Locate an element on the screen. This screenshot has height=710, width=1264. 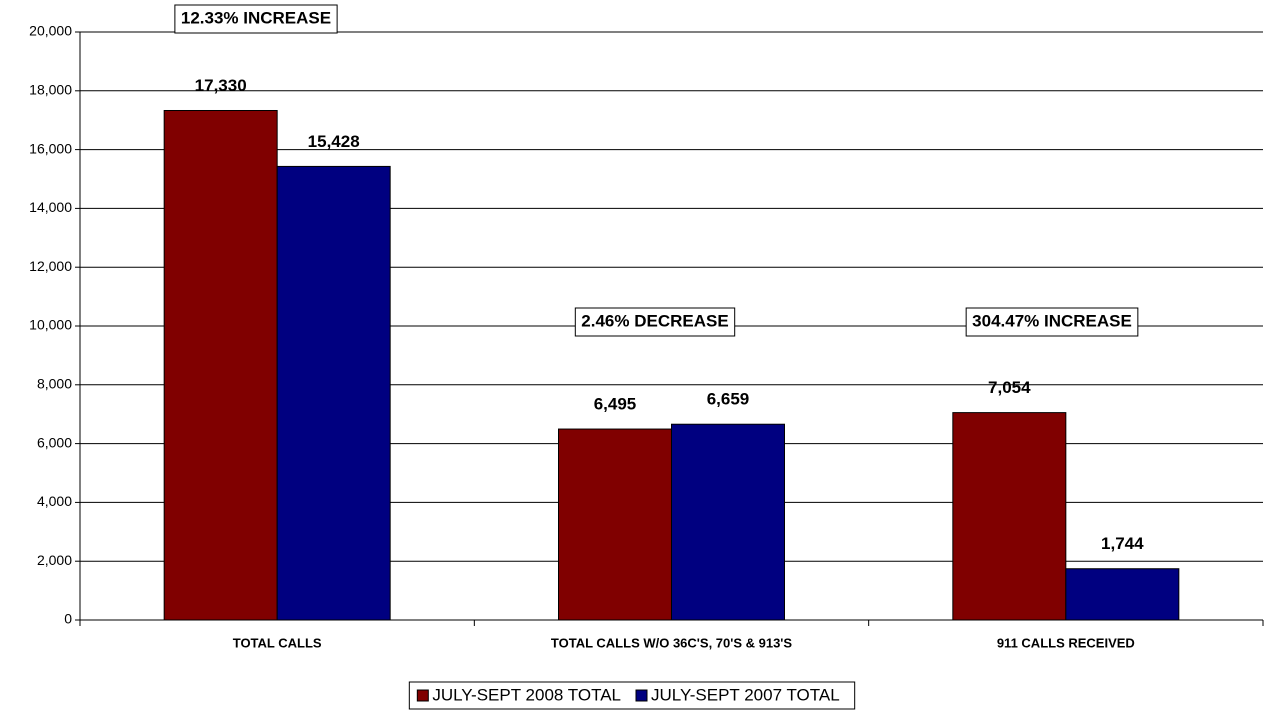
legend: JULY-SEPT 2008 TOTAL JULY-SEPT 2007 TOTAL is located at coordinates (632, 695).